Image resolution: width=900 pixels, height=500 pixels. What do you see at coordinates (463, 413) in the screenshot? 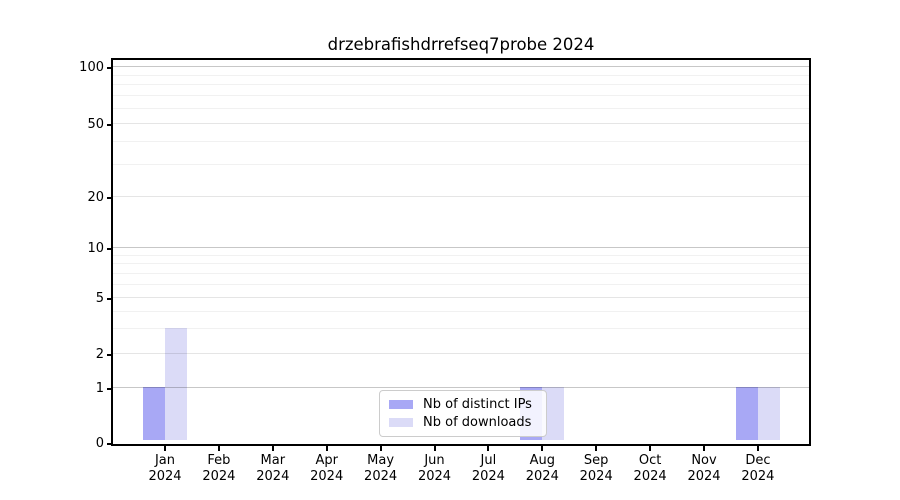
I see `legend: Nb of distinct IPs Nb of downloads` at bounding box center [463, 413].